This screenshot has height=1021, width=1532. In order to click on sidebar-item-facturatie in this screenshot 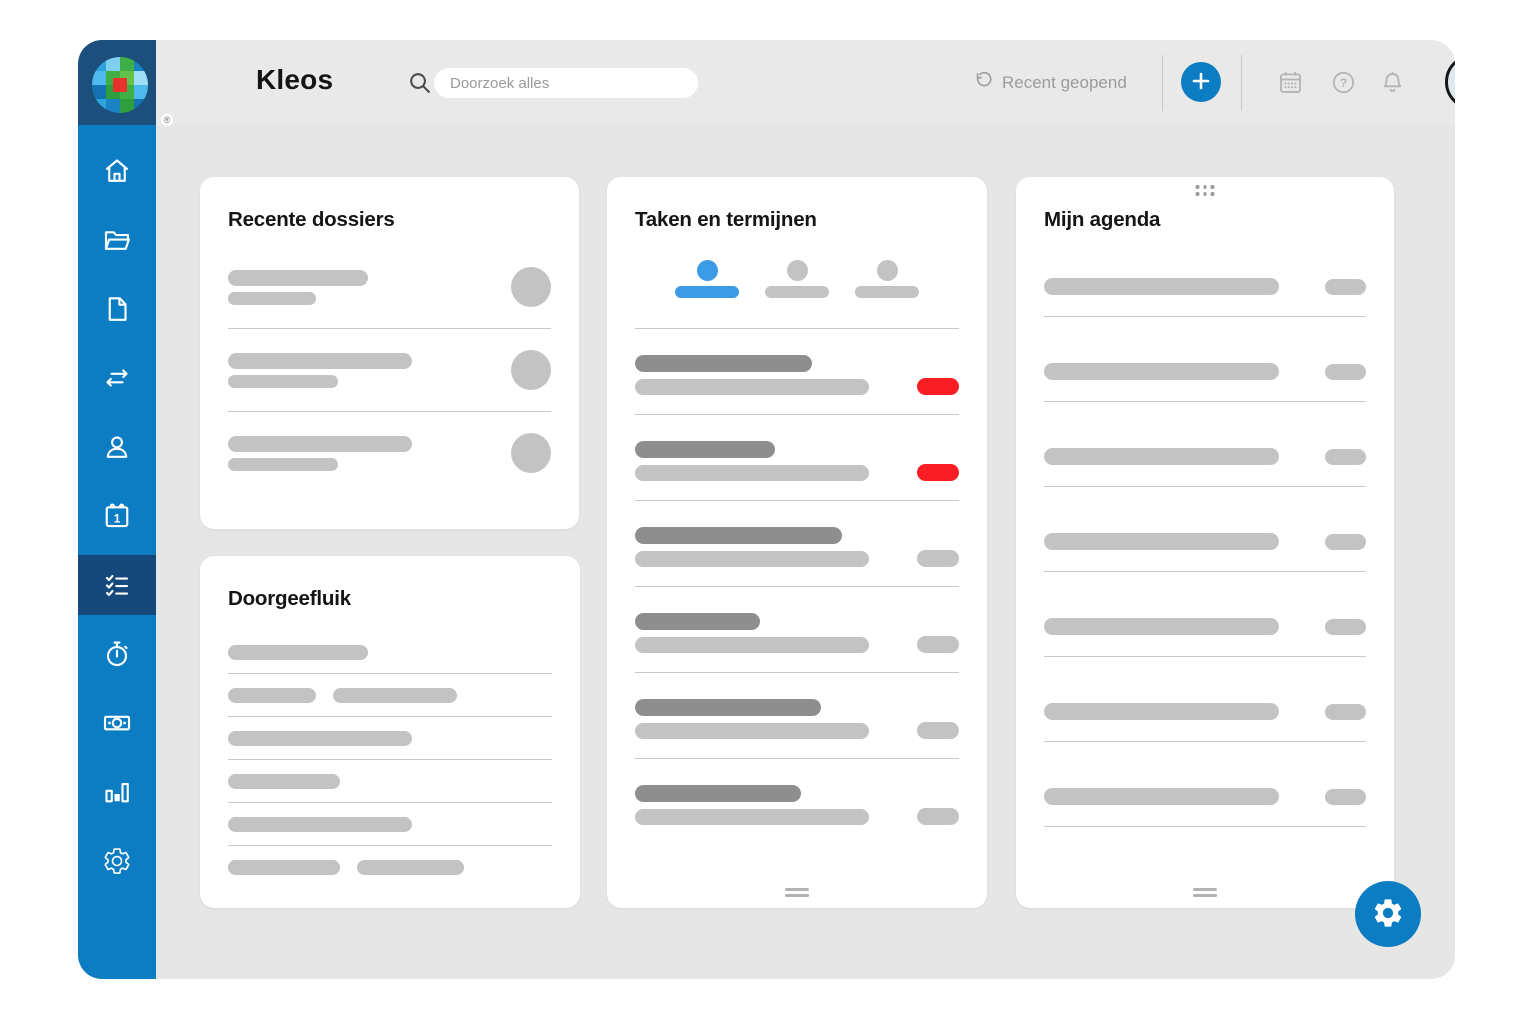, I will do `click(117, 723)`.